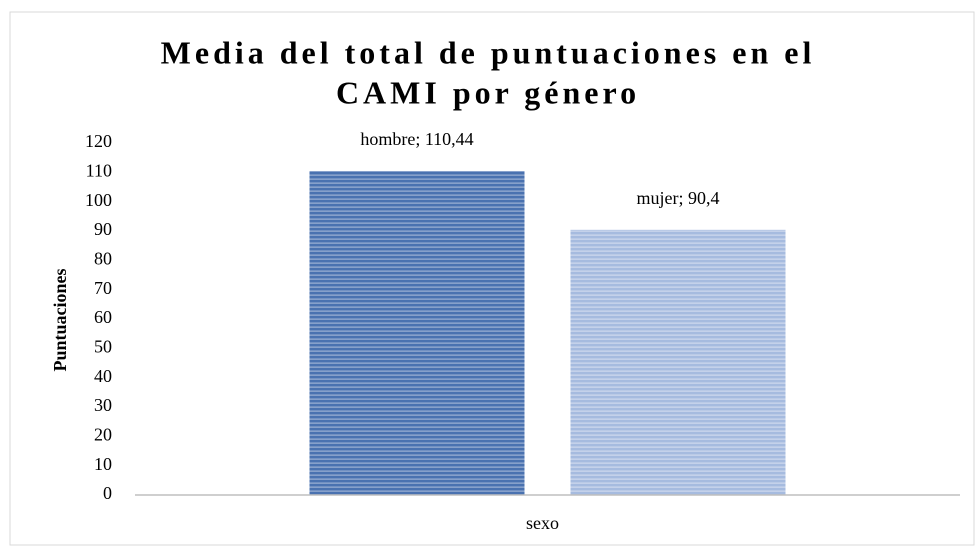 The image size is (978, 547). I want to click on y-tick-label: 100, so click(98, 200).